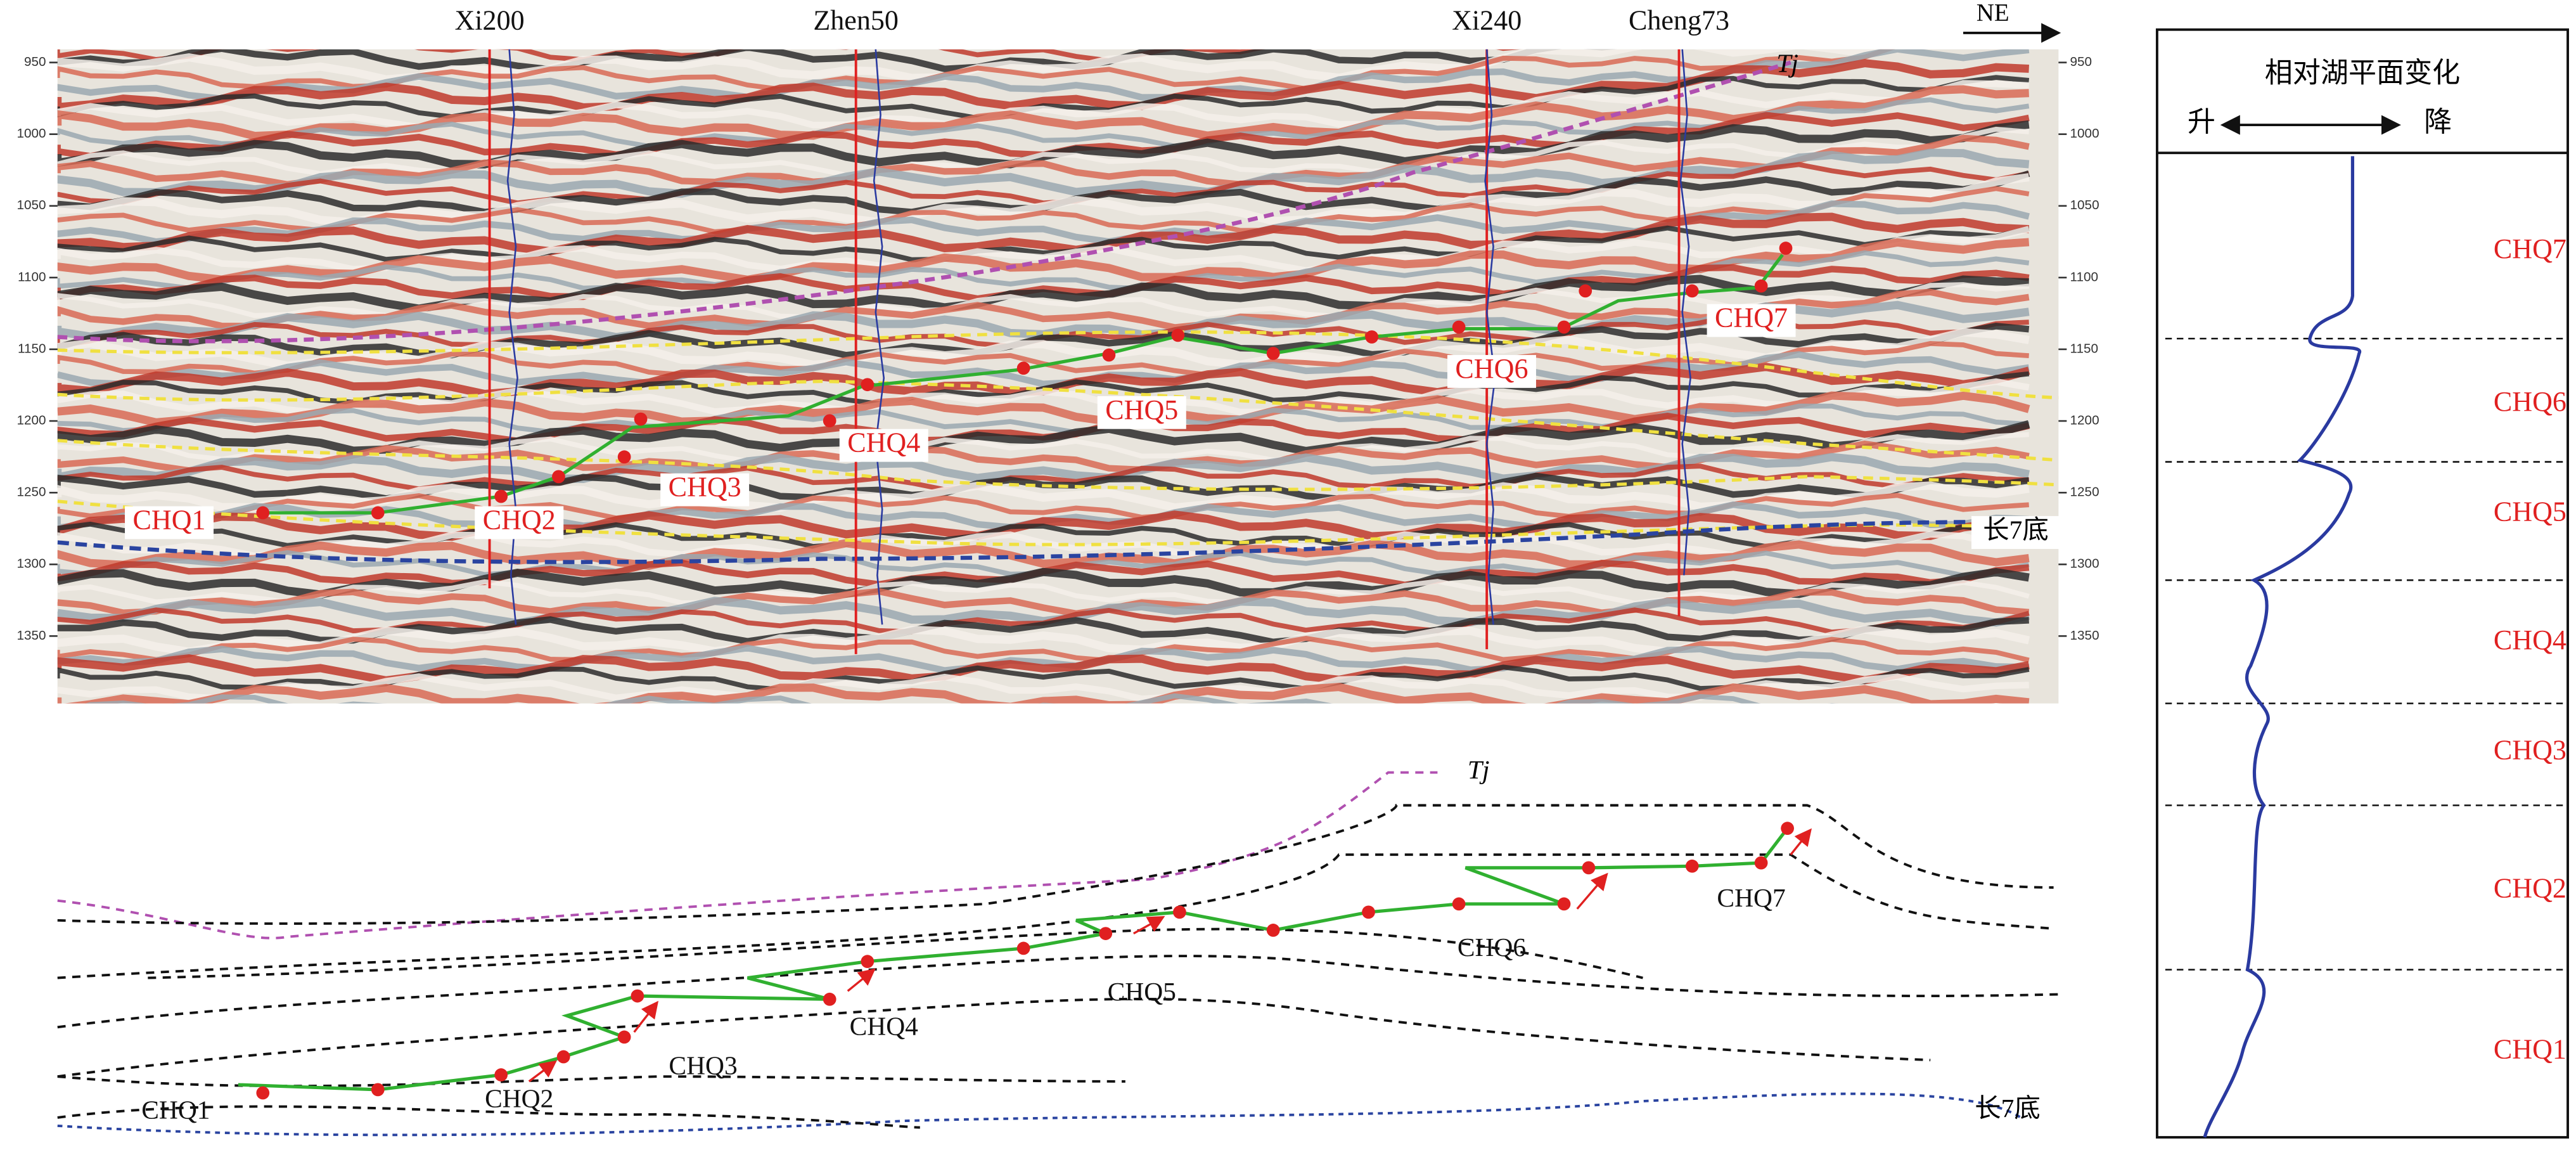 Image resolution: width=2576 pixels, height=1162 pixels. I want to click on sketch-points, so click(1025, 961).